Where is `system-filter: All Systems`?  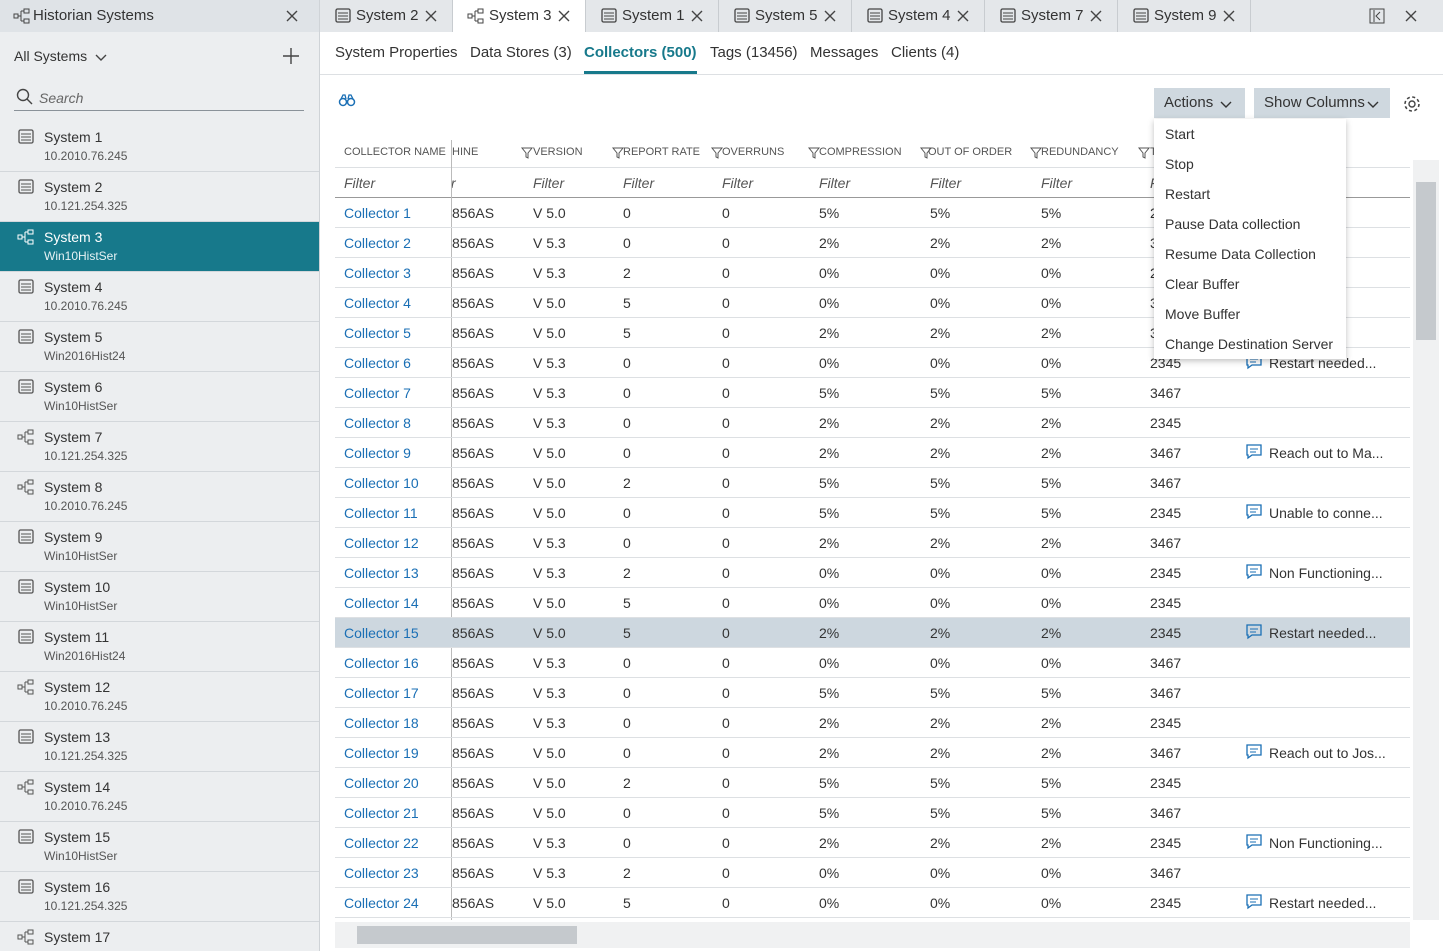 system-filter: All Systems is located at coordinates (51, 56).